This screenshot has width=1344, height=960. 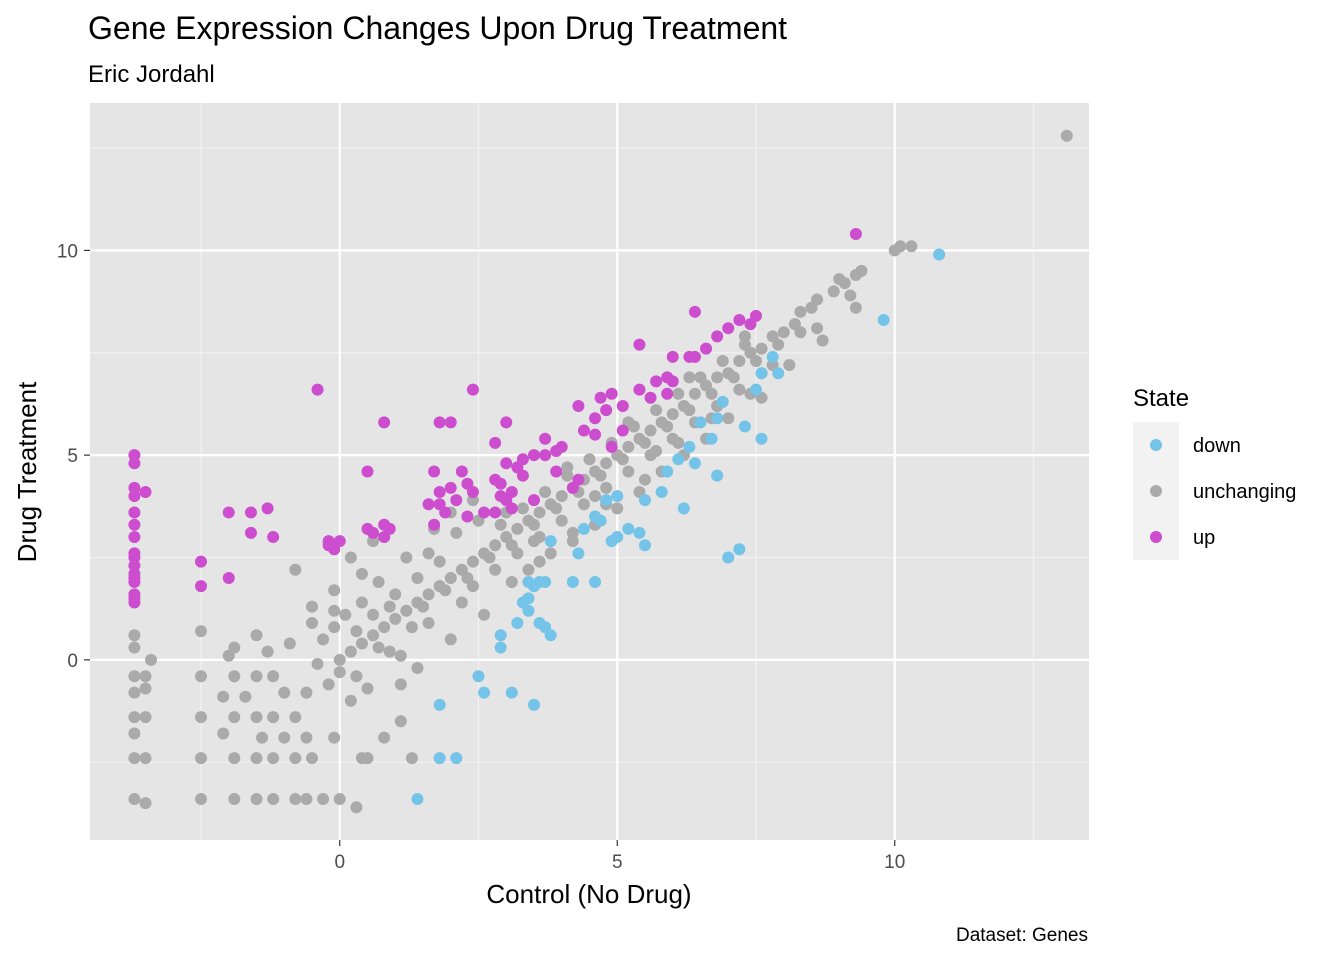 What do you see at coordinates (619, 856) in the screenshot?
I see `x-axis-ticks: 0 5 10` at bounding box center [619, 856].